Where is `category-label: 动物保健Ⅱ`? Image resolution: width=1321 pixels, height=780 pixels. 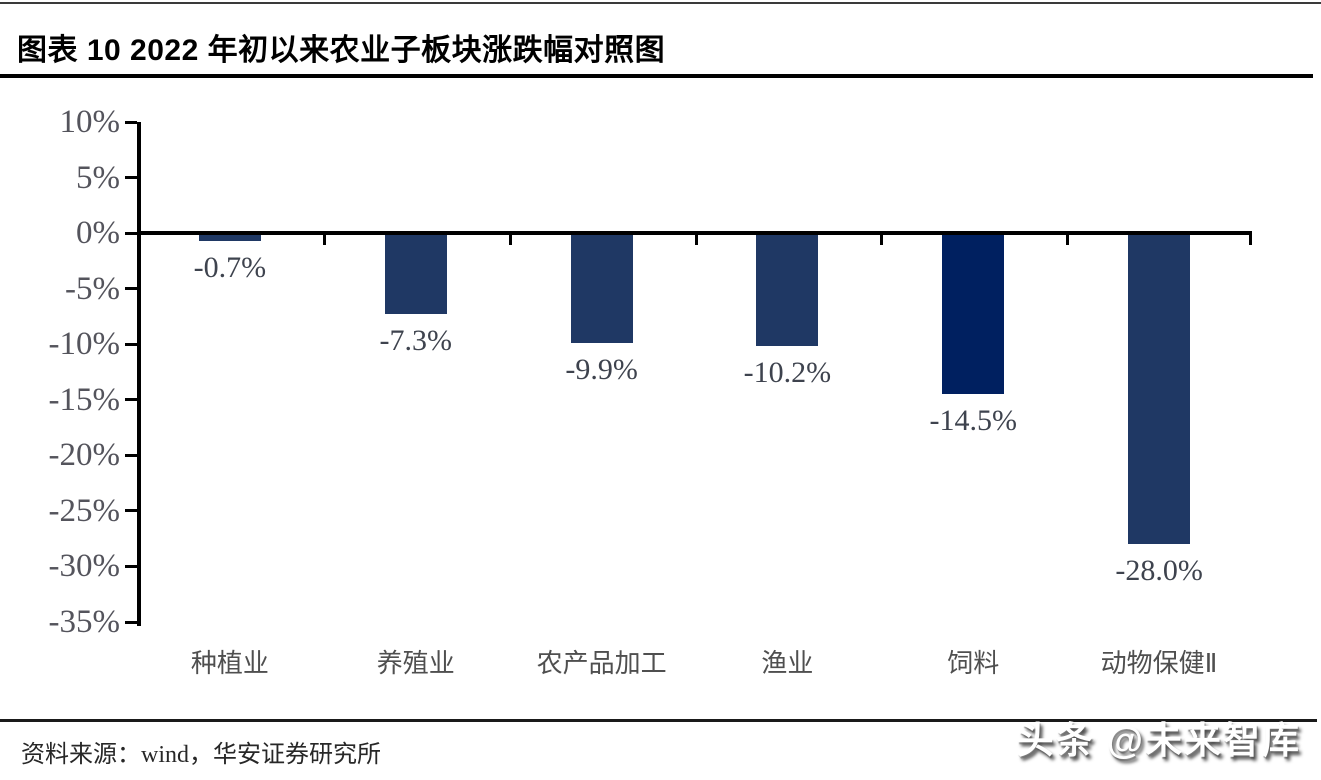 category-label: 动物保健Ⅱ is located at coordinates (1159, 663).